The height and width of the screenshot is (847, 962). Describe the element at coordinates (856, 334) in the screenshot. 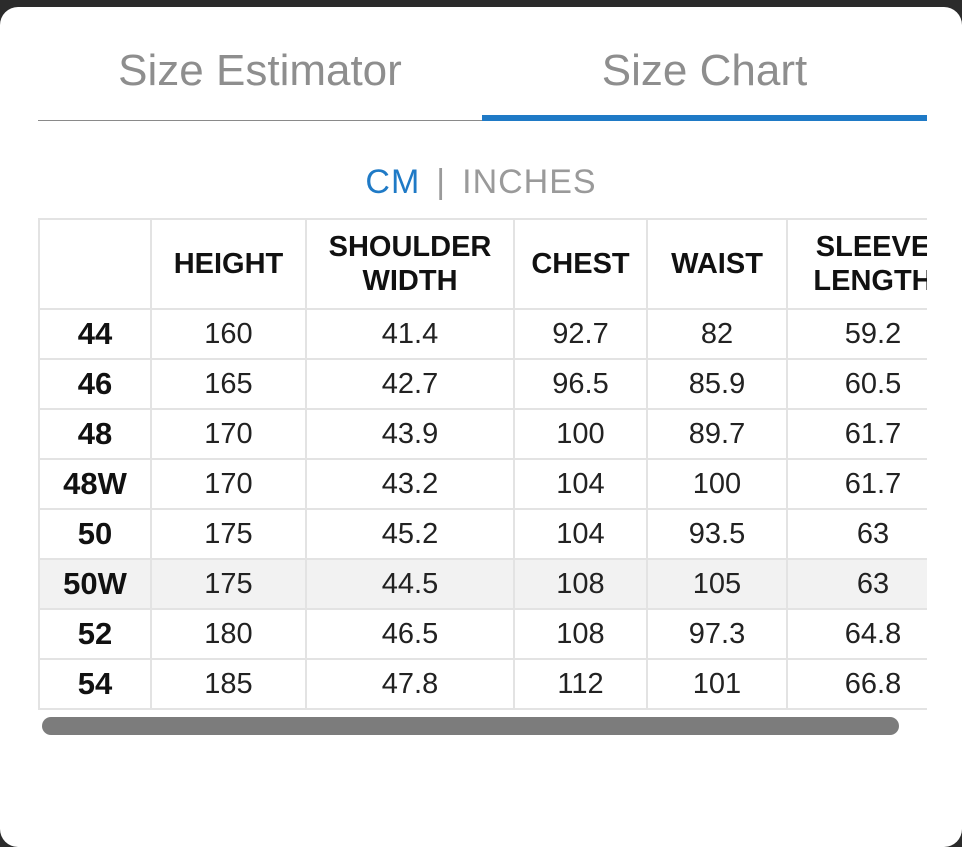

I see `table-cell: 59.2` at that location.